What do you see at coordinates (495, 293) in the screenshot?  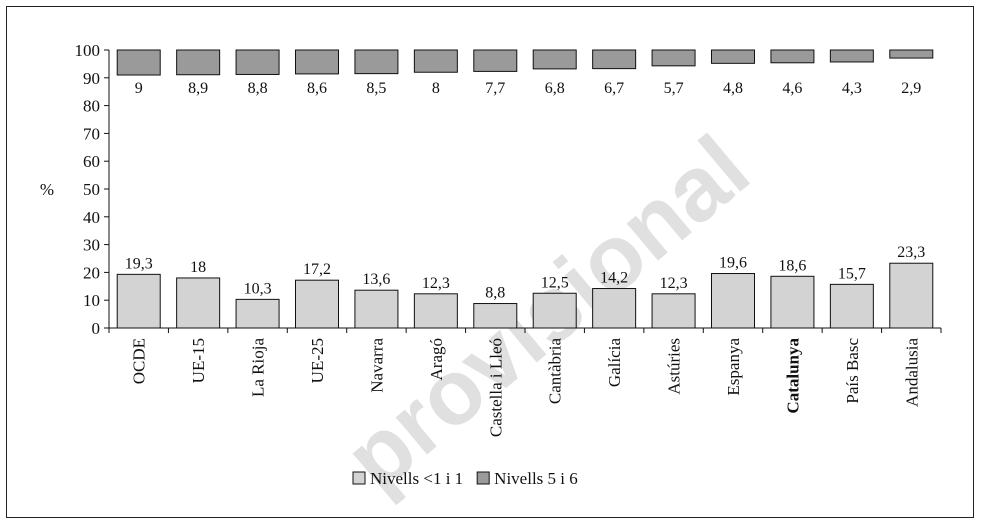 I see `data-label-nivells-baixos: 8,8` at bounding box center [495, 293].